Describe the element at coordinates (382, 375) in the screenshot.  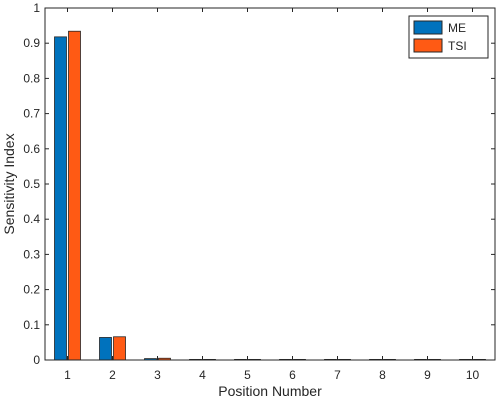
I see `x-tick-label-8: 8` at that location.